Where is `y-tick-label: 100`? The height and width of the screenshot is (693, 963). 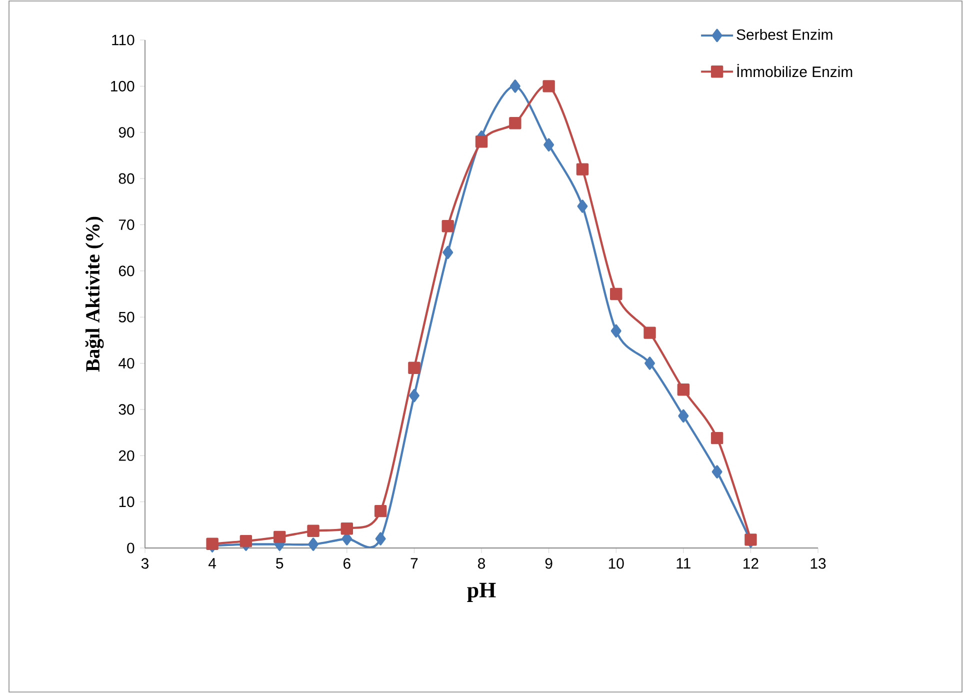 y-tick-label: 100 is located at coordinates (122, 86).